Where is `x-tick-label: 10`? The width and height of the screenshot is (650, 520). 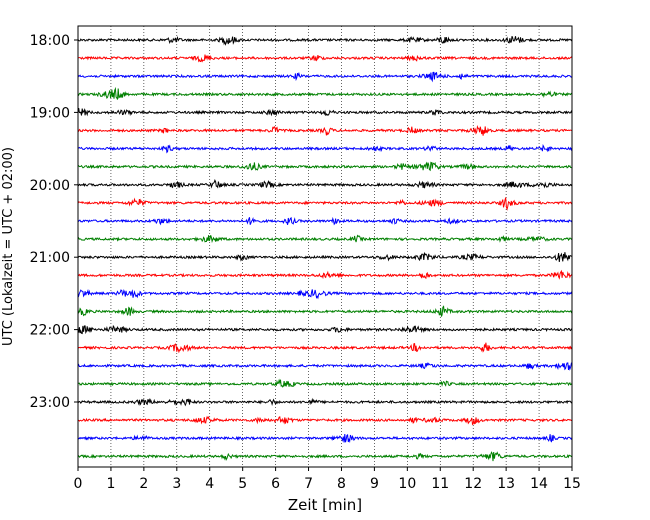 x-tick-label: 10 is located at coordinates (407, 484).